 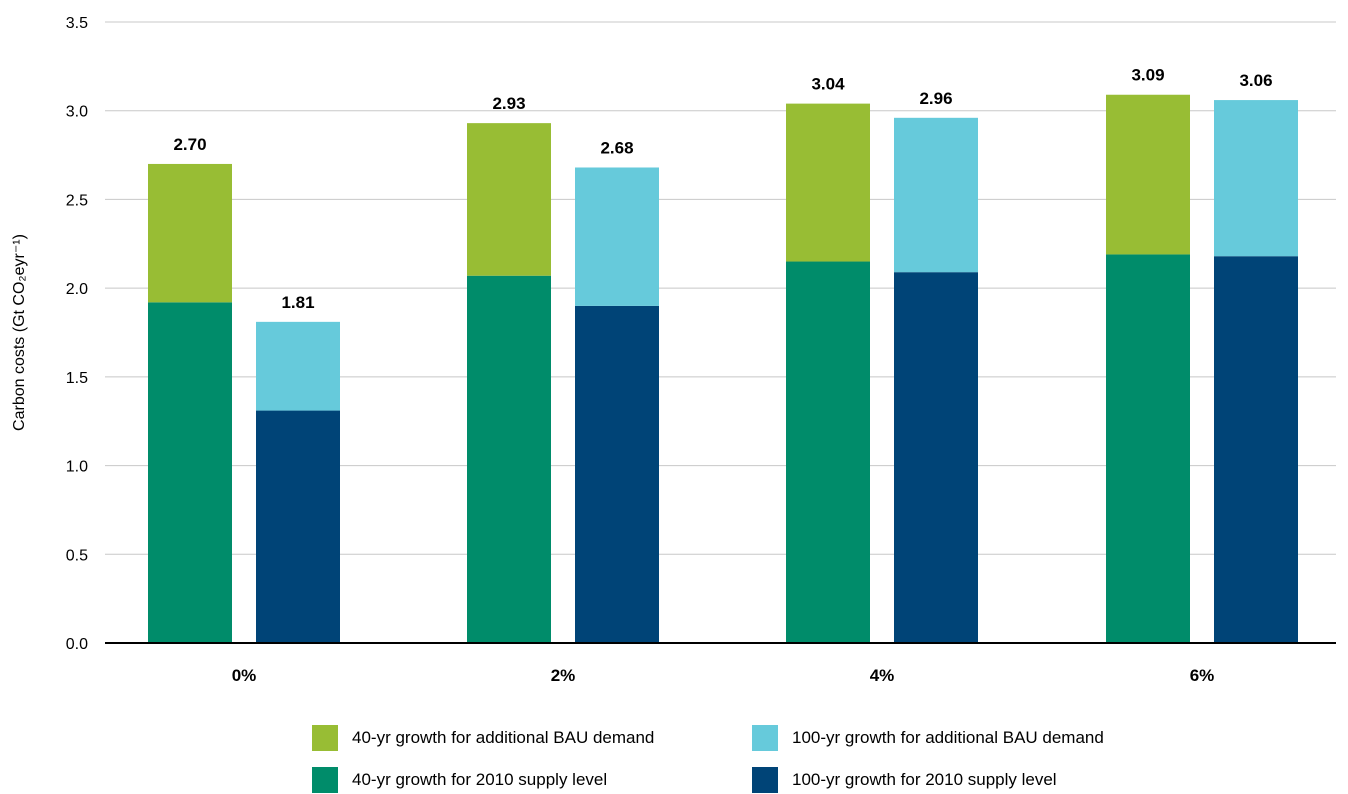 What do you see at coordinates (480, 779) in the screenshot?
I see `legend-label: 40-yr growth for 2010 supply level` at bounding box center [480, 779].